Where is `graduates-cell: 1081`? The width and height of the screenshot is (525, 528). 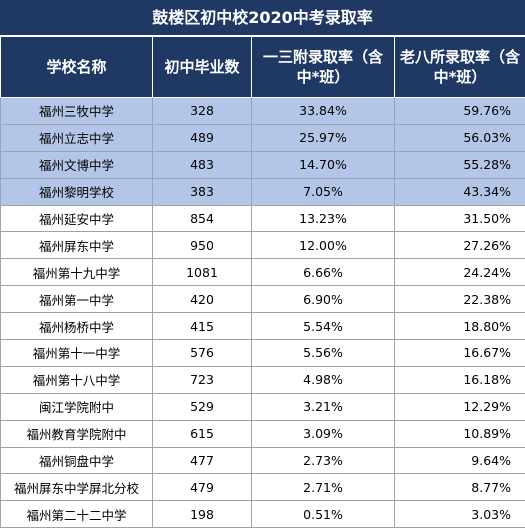 graduates-cell: 1081 is located at coordinates (202, 272).